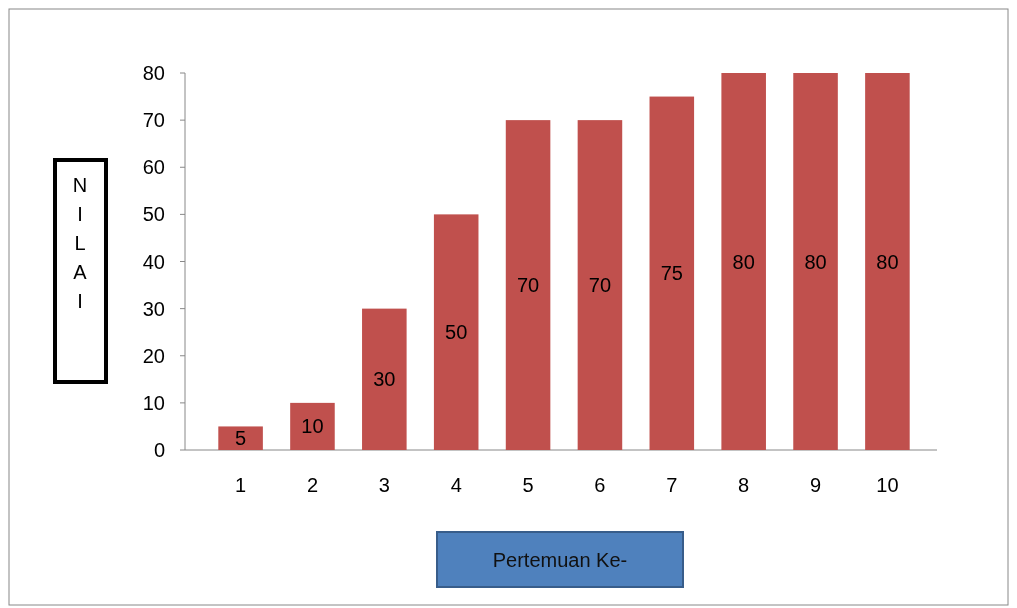  What do you see at coordinates (153, 261) in the screenshot?
I see `y-tick-label: 40` at bounding box center [153, 261].